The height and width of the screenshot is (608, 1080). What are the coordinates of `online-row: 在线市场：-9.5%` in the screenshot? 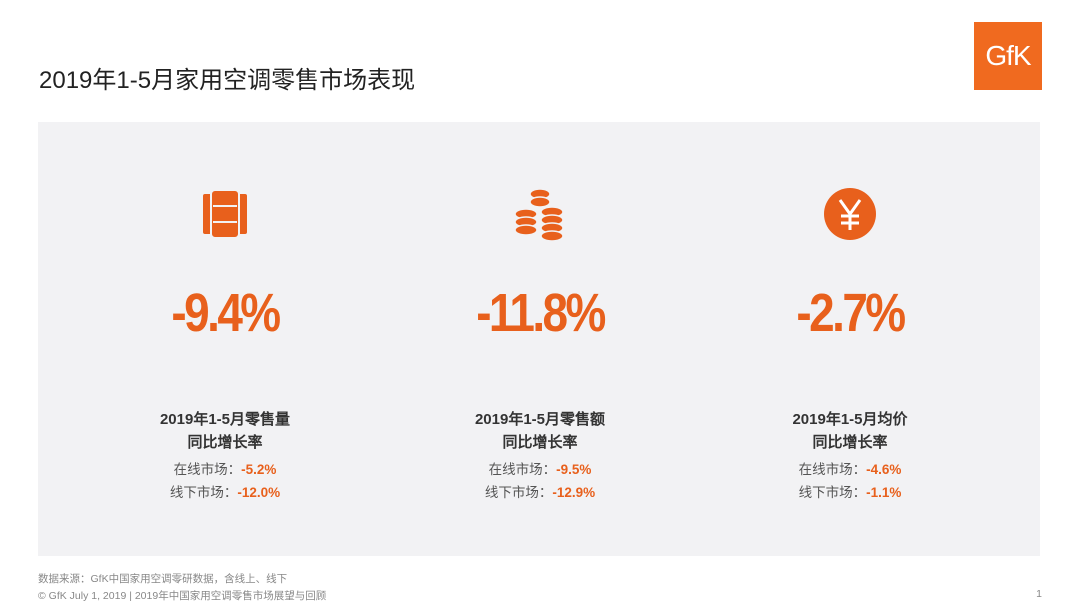 It's located at (540, 469).